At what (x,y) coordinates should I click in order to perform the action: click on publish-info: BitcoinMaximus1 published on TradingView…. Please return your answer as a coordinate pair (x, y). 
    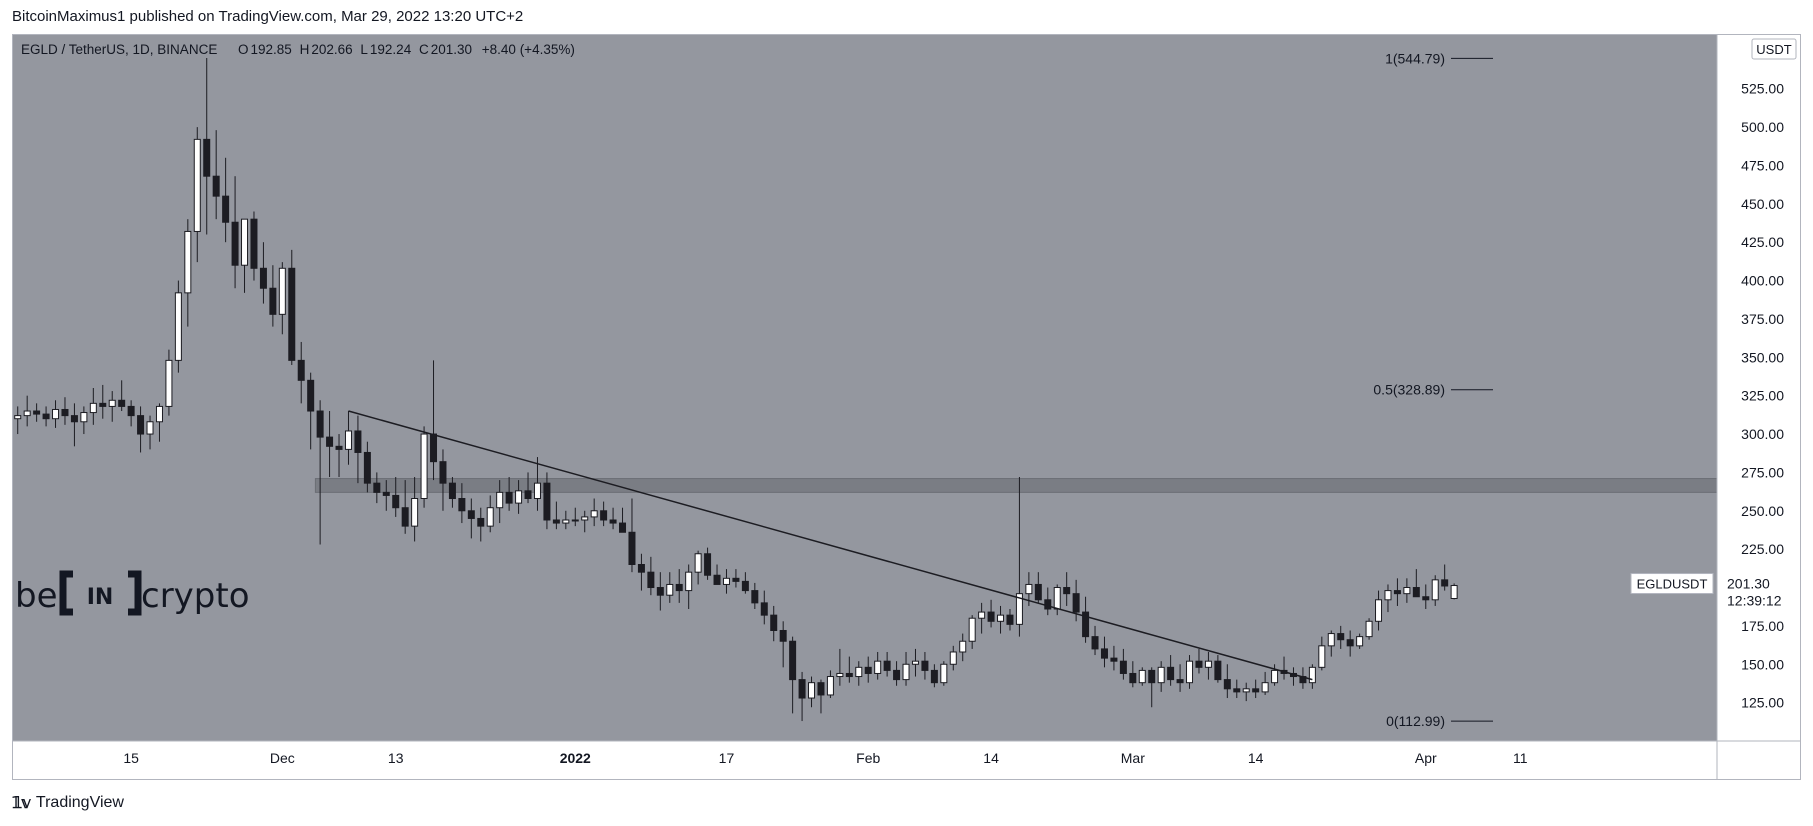
    Looking at the image, I should click on (268, 16).